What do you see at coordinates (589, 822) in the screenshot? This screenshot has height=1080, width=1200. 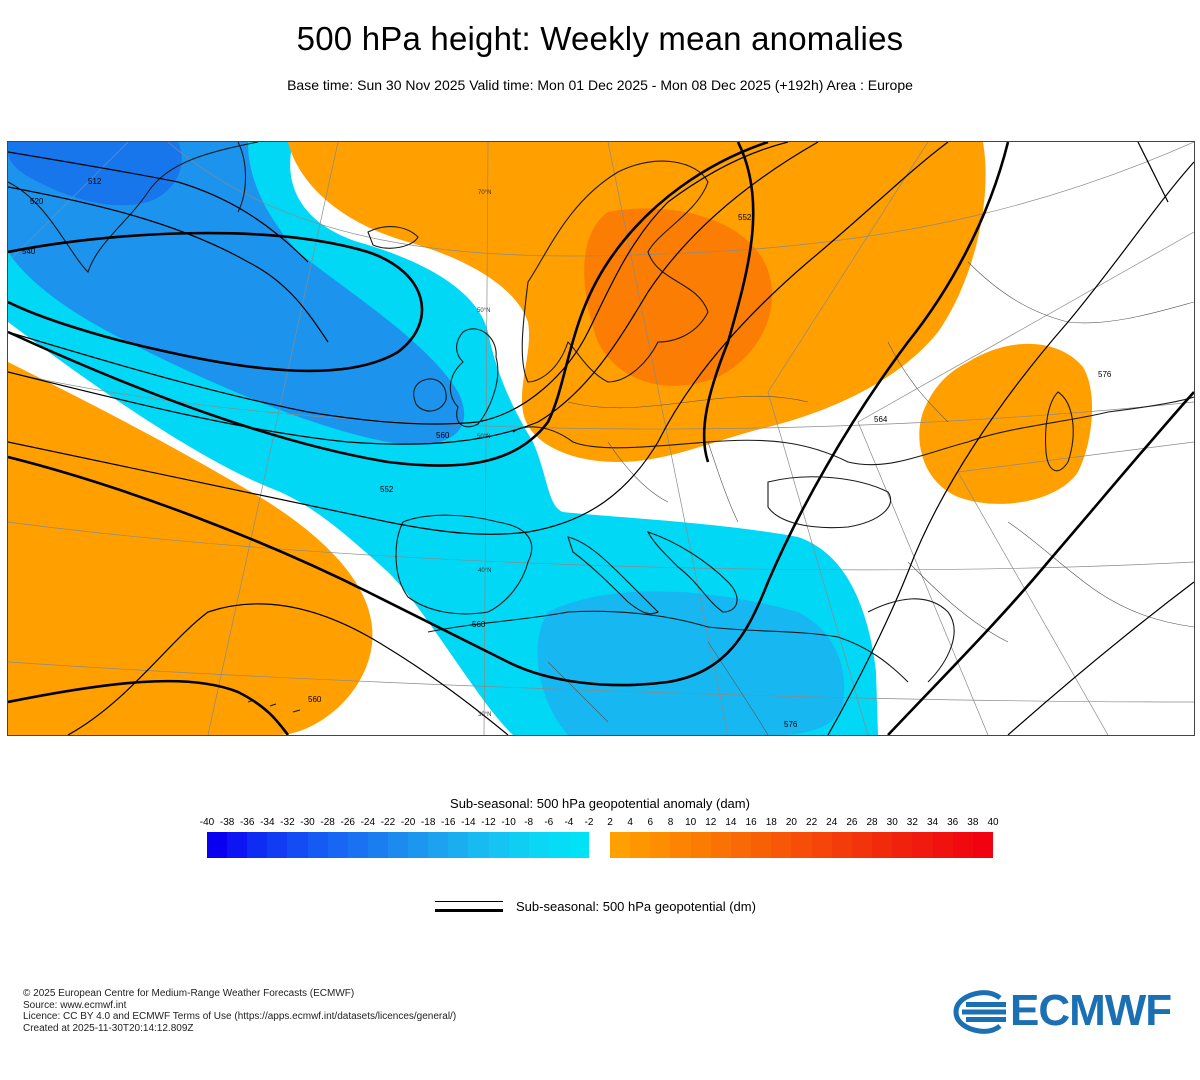 I see `colorbar-tick-label: -2` at bounding box center [589, 822].